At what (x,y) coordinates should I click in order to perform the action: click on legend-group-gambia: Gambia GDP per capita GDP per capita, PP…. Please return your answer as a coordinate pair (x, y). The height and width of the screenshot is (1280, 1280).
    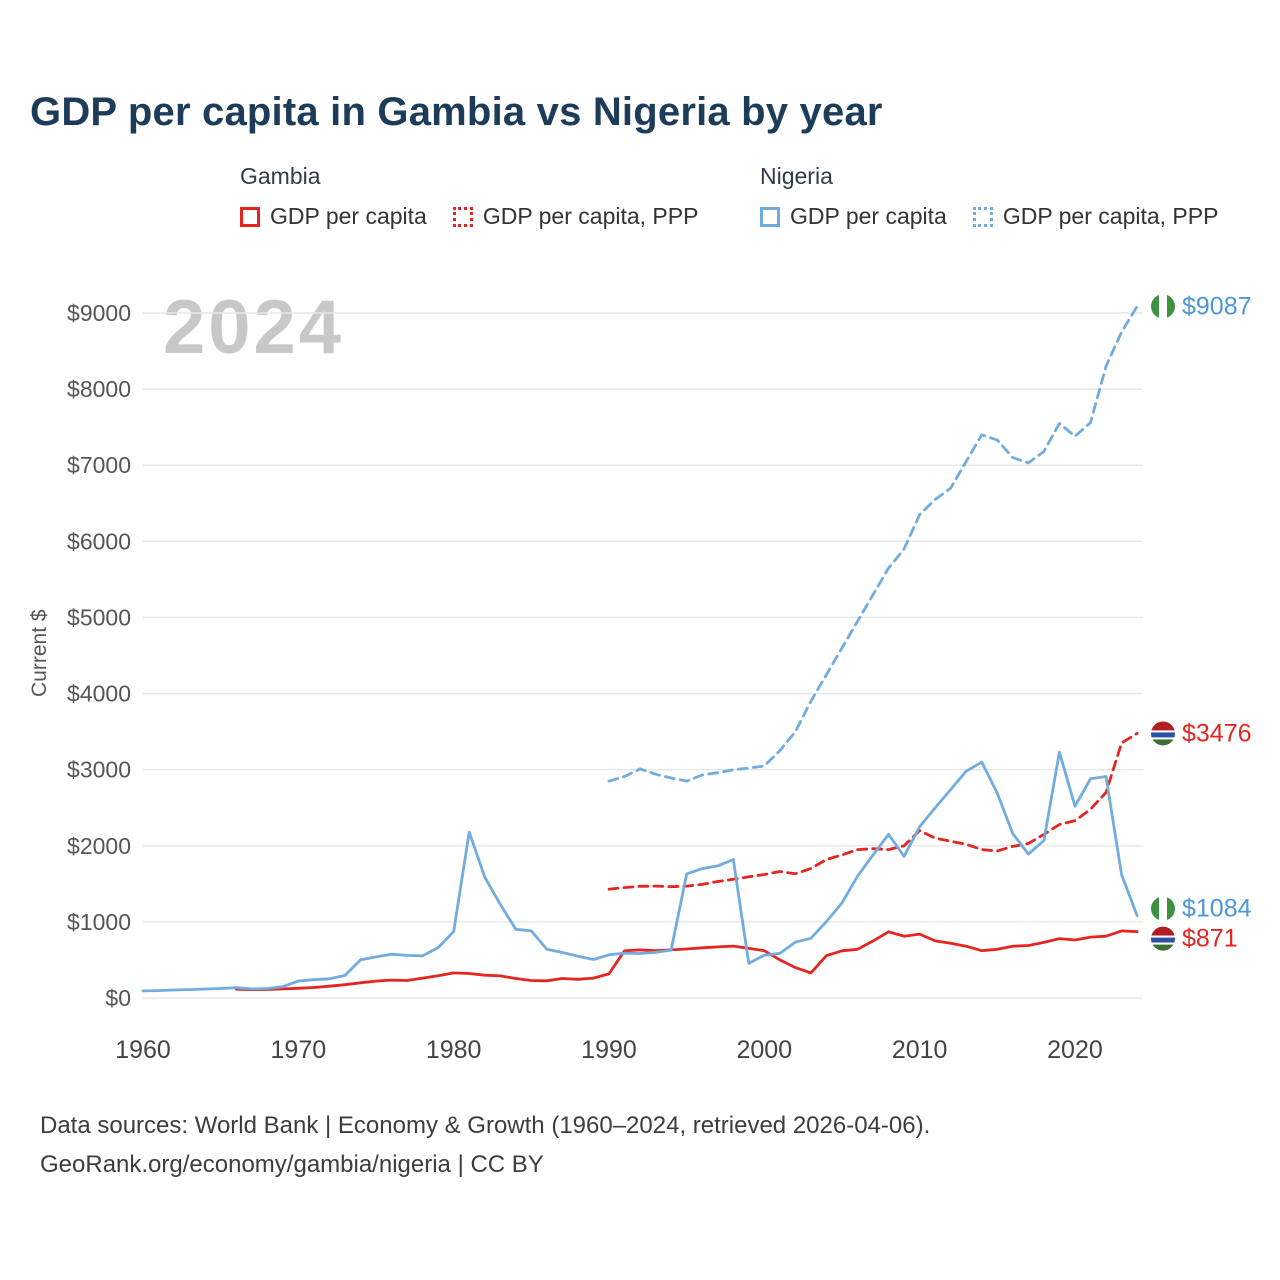
    Looking at the image, I should click on (469, 196).